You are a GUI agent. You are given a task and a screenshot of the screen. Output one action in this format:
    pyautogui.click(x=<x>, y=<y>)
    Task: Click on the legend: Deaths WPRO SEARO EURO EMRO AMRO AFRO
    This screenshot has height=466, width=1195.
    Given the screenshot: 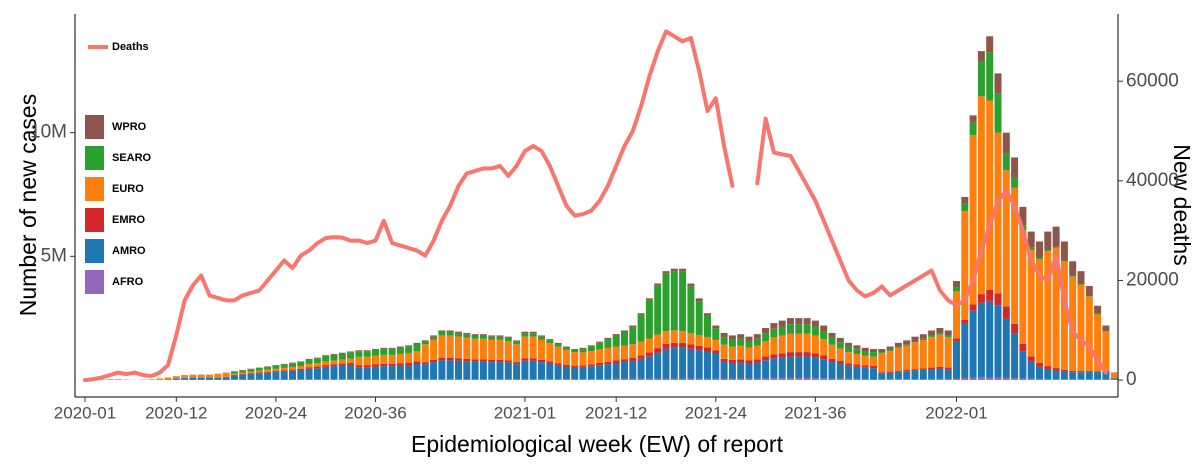 What is the action you would take?
    pyautogui.click(x=118, y=167)
    